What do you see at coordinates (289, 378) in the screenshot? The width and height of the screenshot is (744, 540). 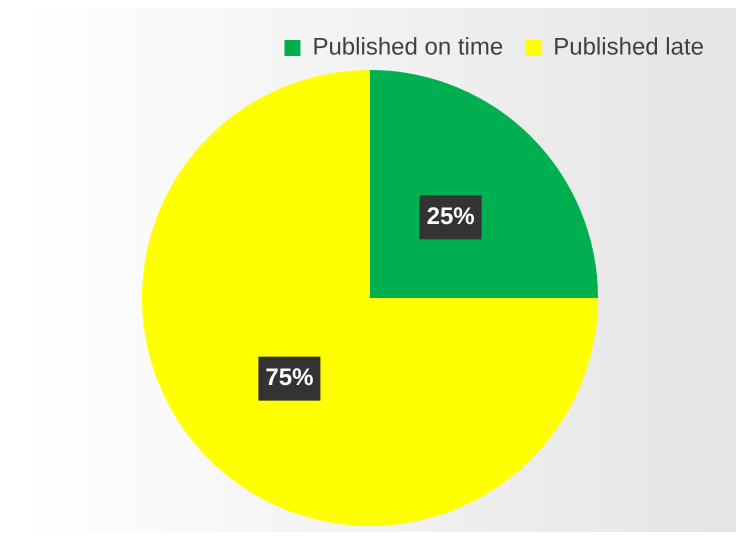 I see `data-label: 75%` at bounding box center [289, 378].